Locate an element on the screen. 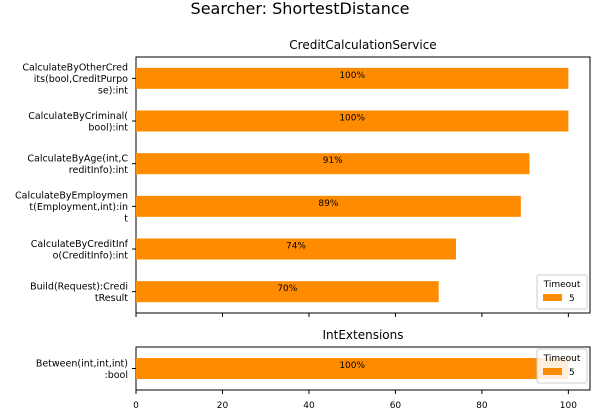  category-label-line: CalculateByEmploymen is located at coordinates (71, 195).